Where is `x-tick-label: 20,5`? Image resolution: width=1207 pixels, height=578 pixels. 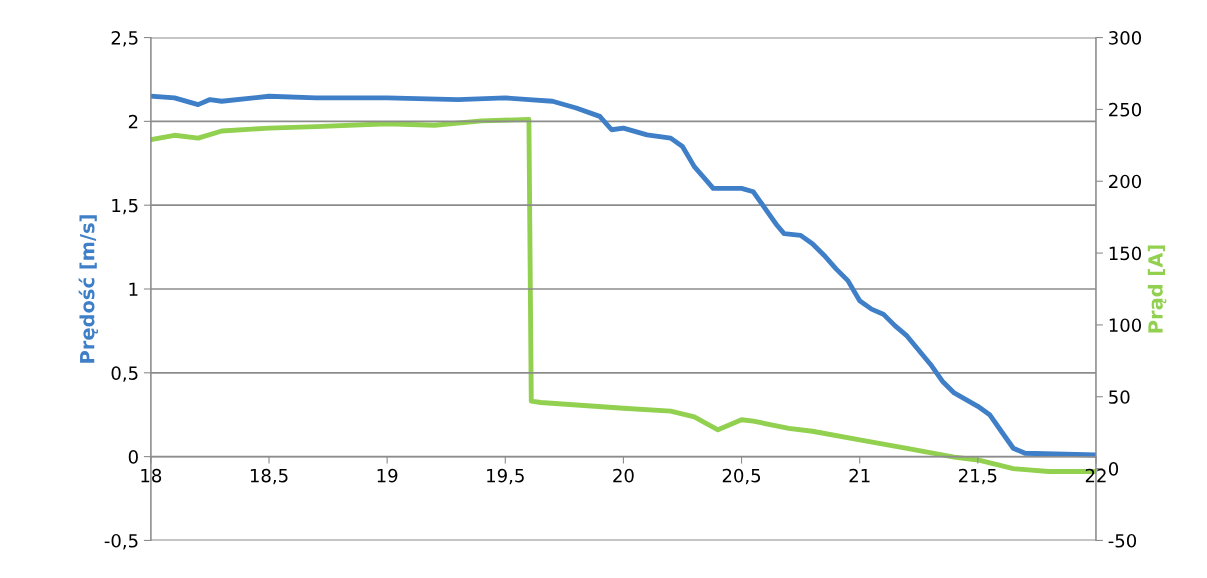 x-tick-label: 20,5 is located at coordinates (741, 476).